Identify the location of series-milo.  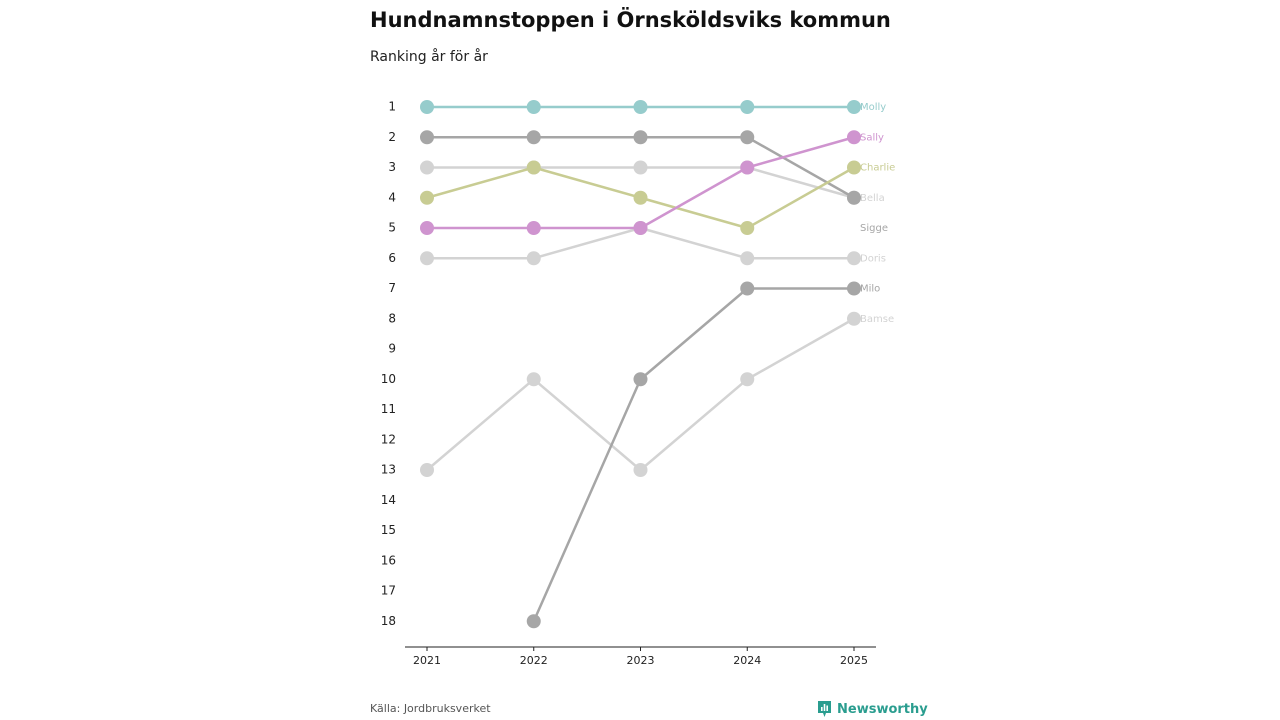
(693, 455).